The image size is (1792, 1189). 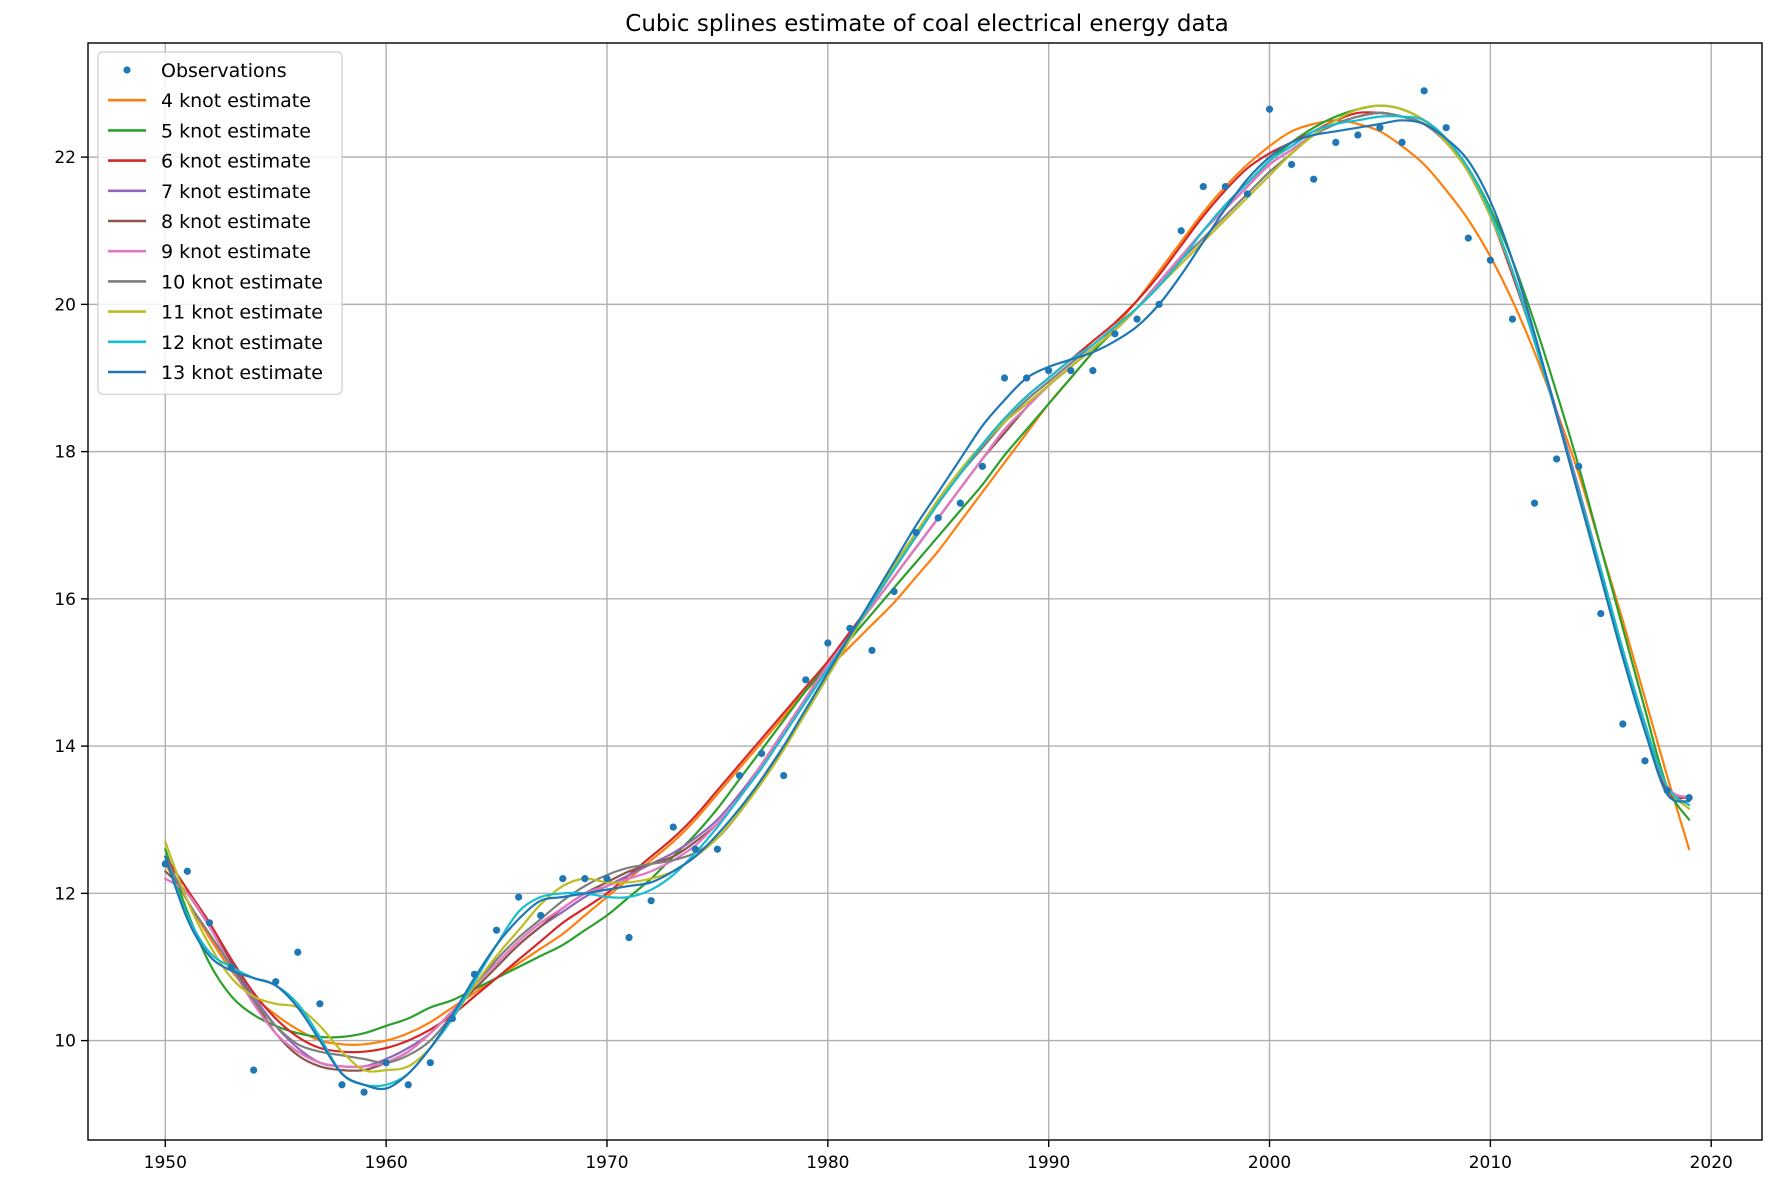 What do you see at coordinates (65, 453) in the screenshot?
I see `y-tick-label: 18` at bounding box center [65, 453].